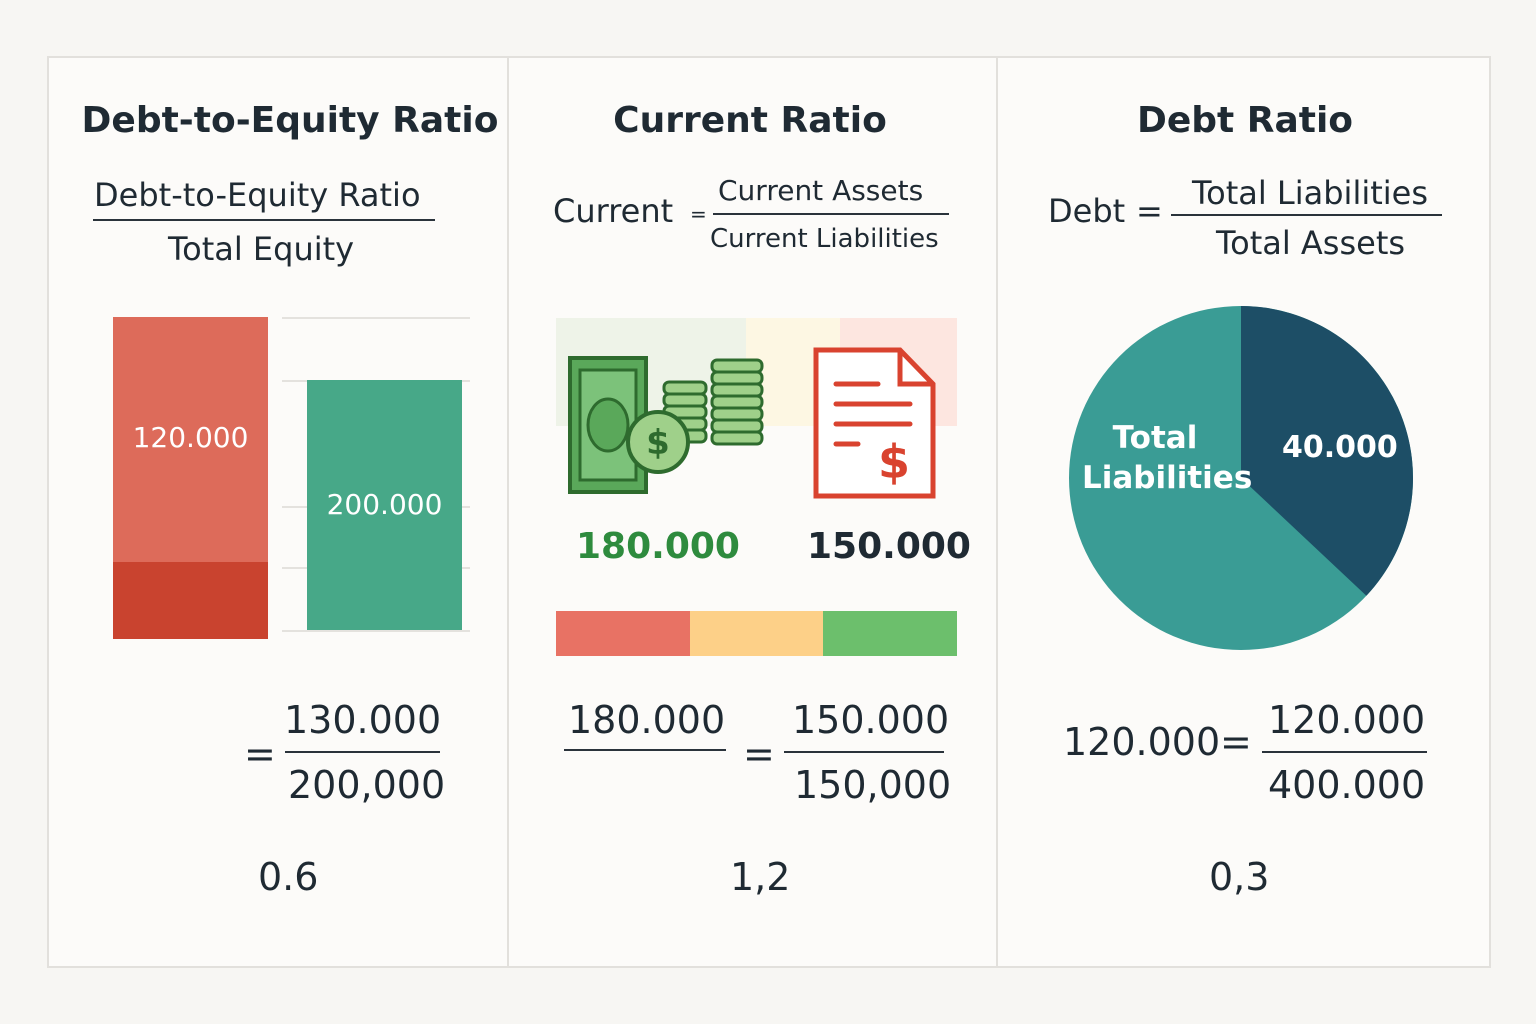 This screenshot has height=1024, width=1536. I want to click on calc-denominator: 200,000, so click(367, 785).